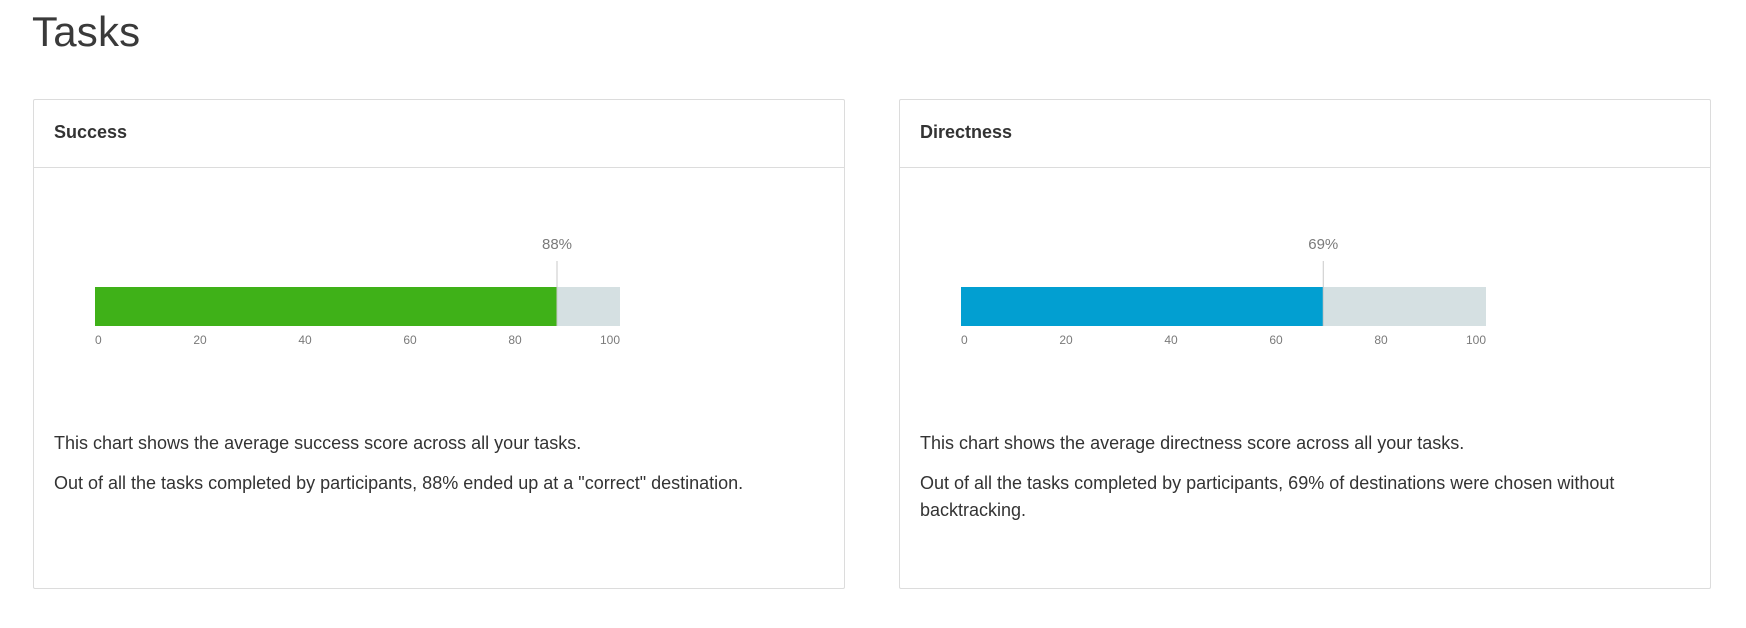 The height and width of the screenshot is (628, 1746). What do you see at coordinates (557, 244) in the screenshot?
I see `value-label: 88%` at bounding box center [557, 244].